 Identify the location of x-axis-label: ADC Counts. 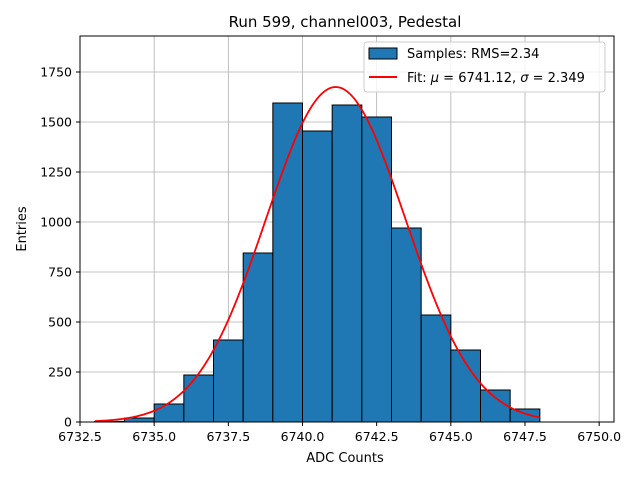
(345, 458).